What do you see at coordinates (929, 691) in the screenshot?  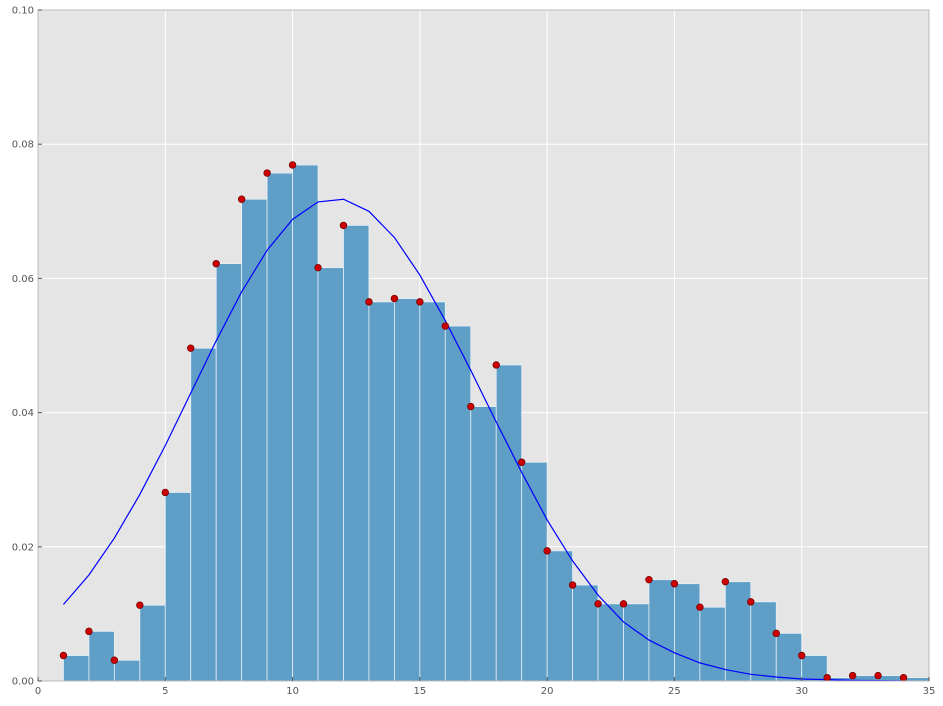 I see `x-tick-label: 35` at bounding box center [929, 691].